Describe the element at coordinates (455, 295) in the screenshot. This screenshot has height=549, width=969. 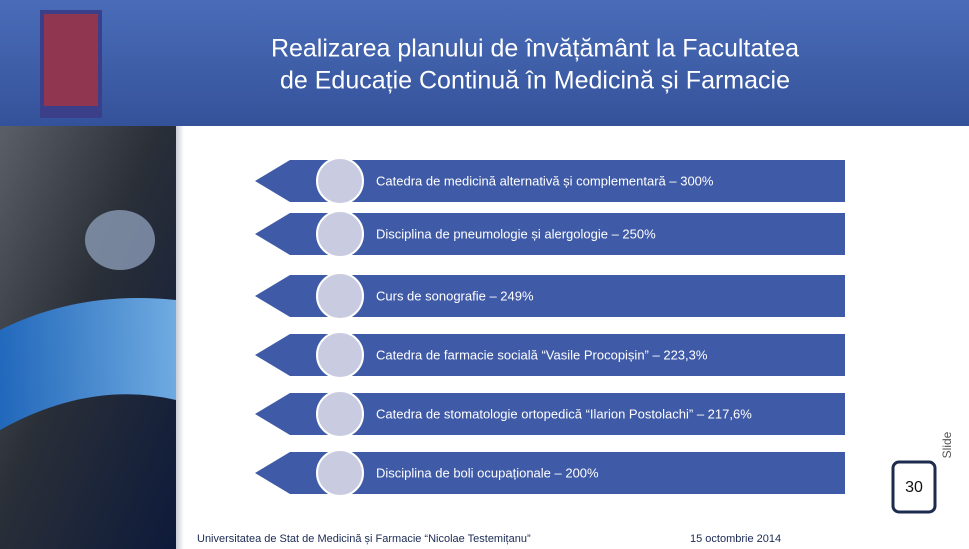
I see `item-text: Curs de sonografie – 249%` at that location.